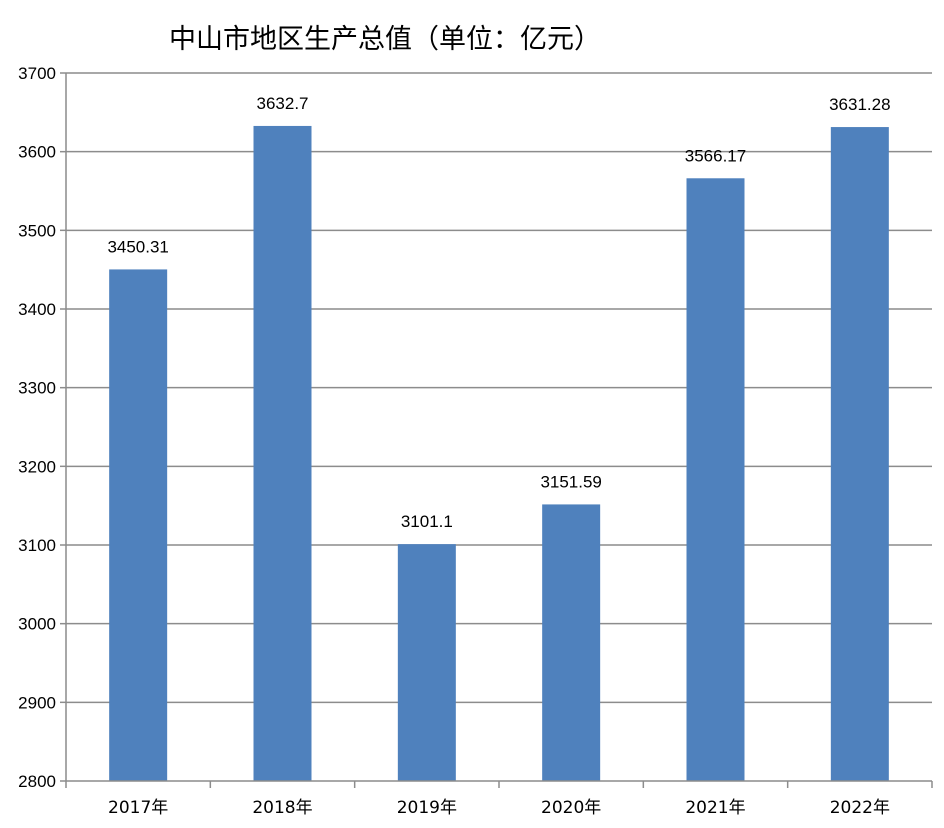 The width and height of the screenshot is (944, 828). Describe the element at coordinates (138, 525) in the screenshot. I see `bar-2017年` at that location.